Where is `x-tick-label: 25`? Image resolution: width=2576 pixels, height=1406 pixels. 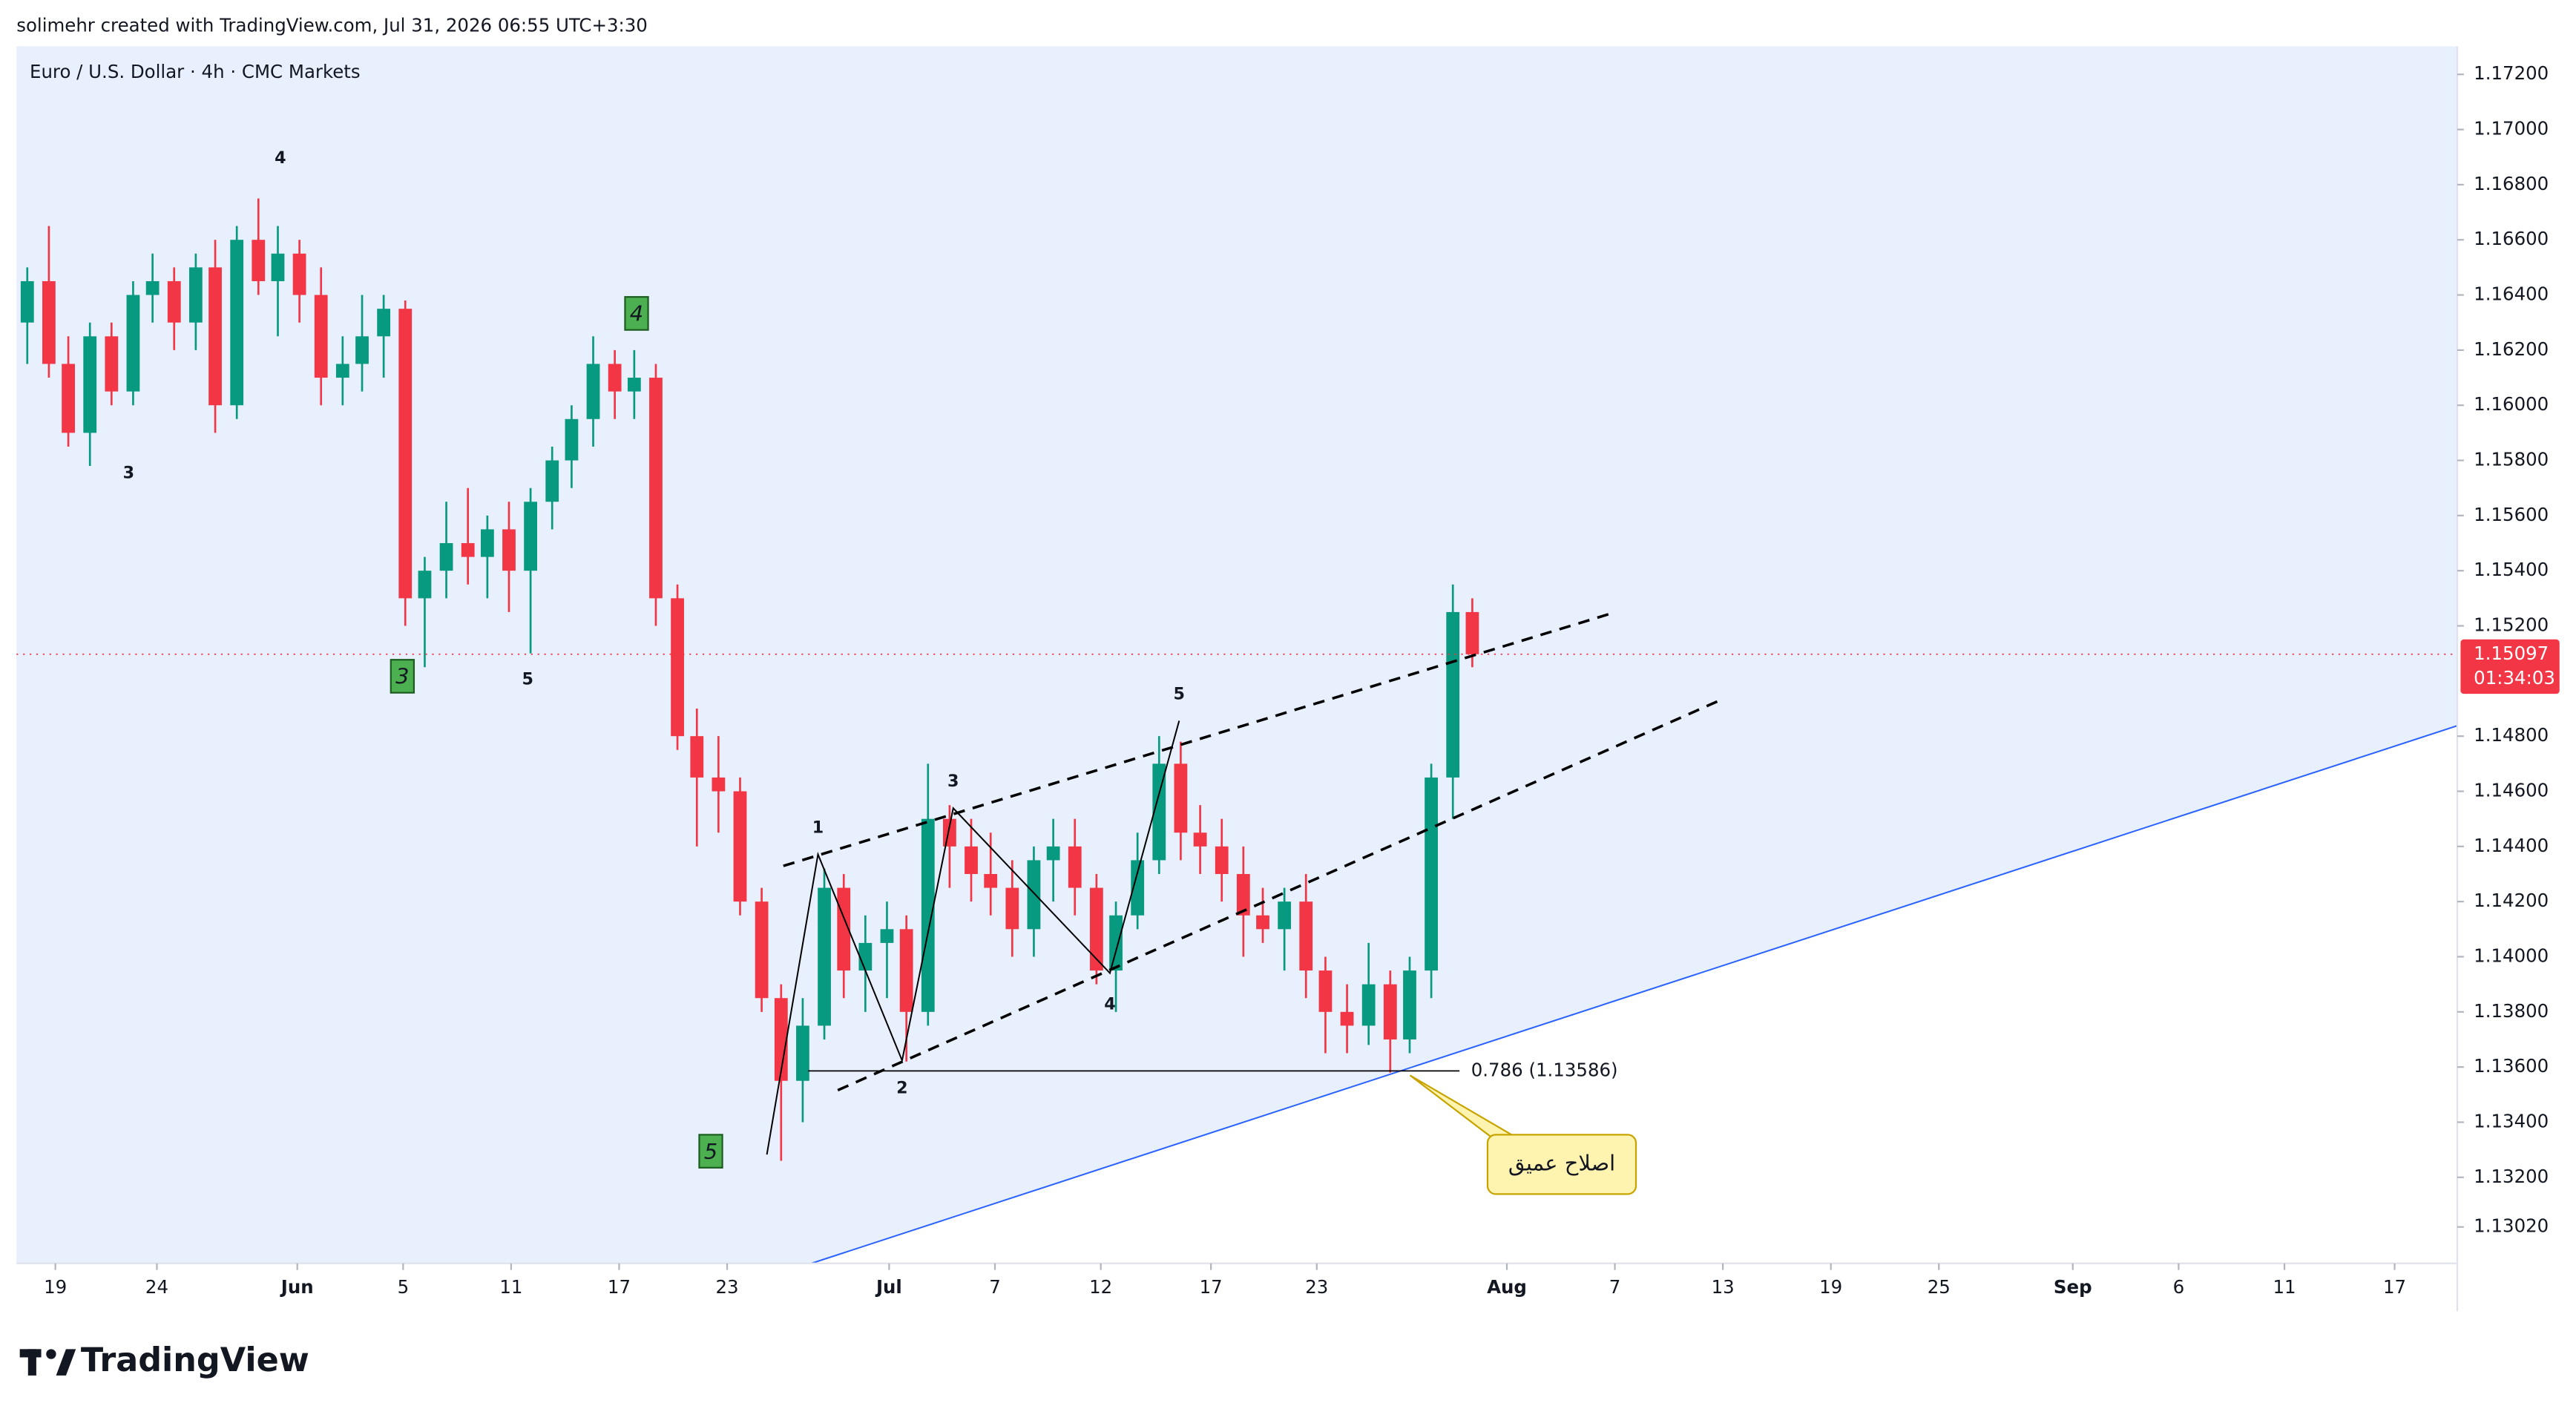
x-tick-label: 25 is located at coordinates (1939, 1287).